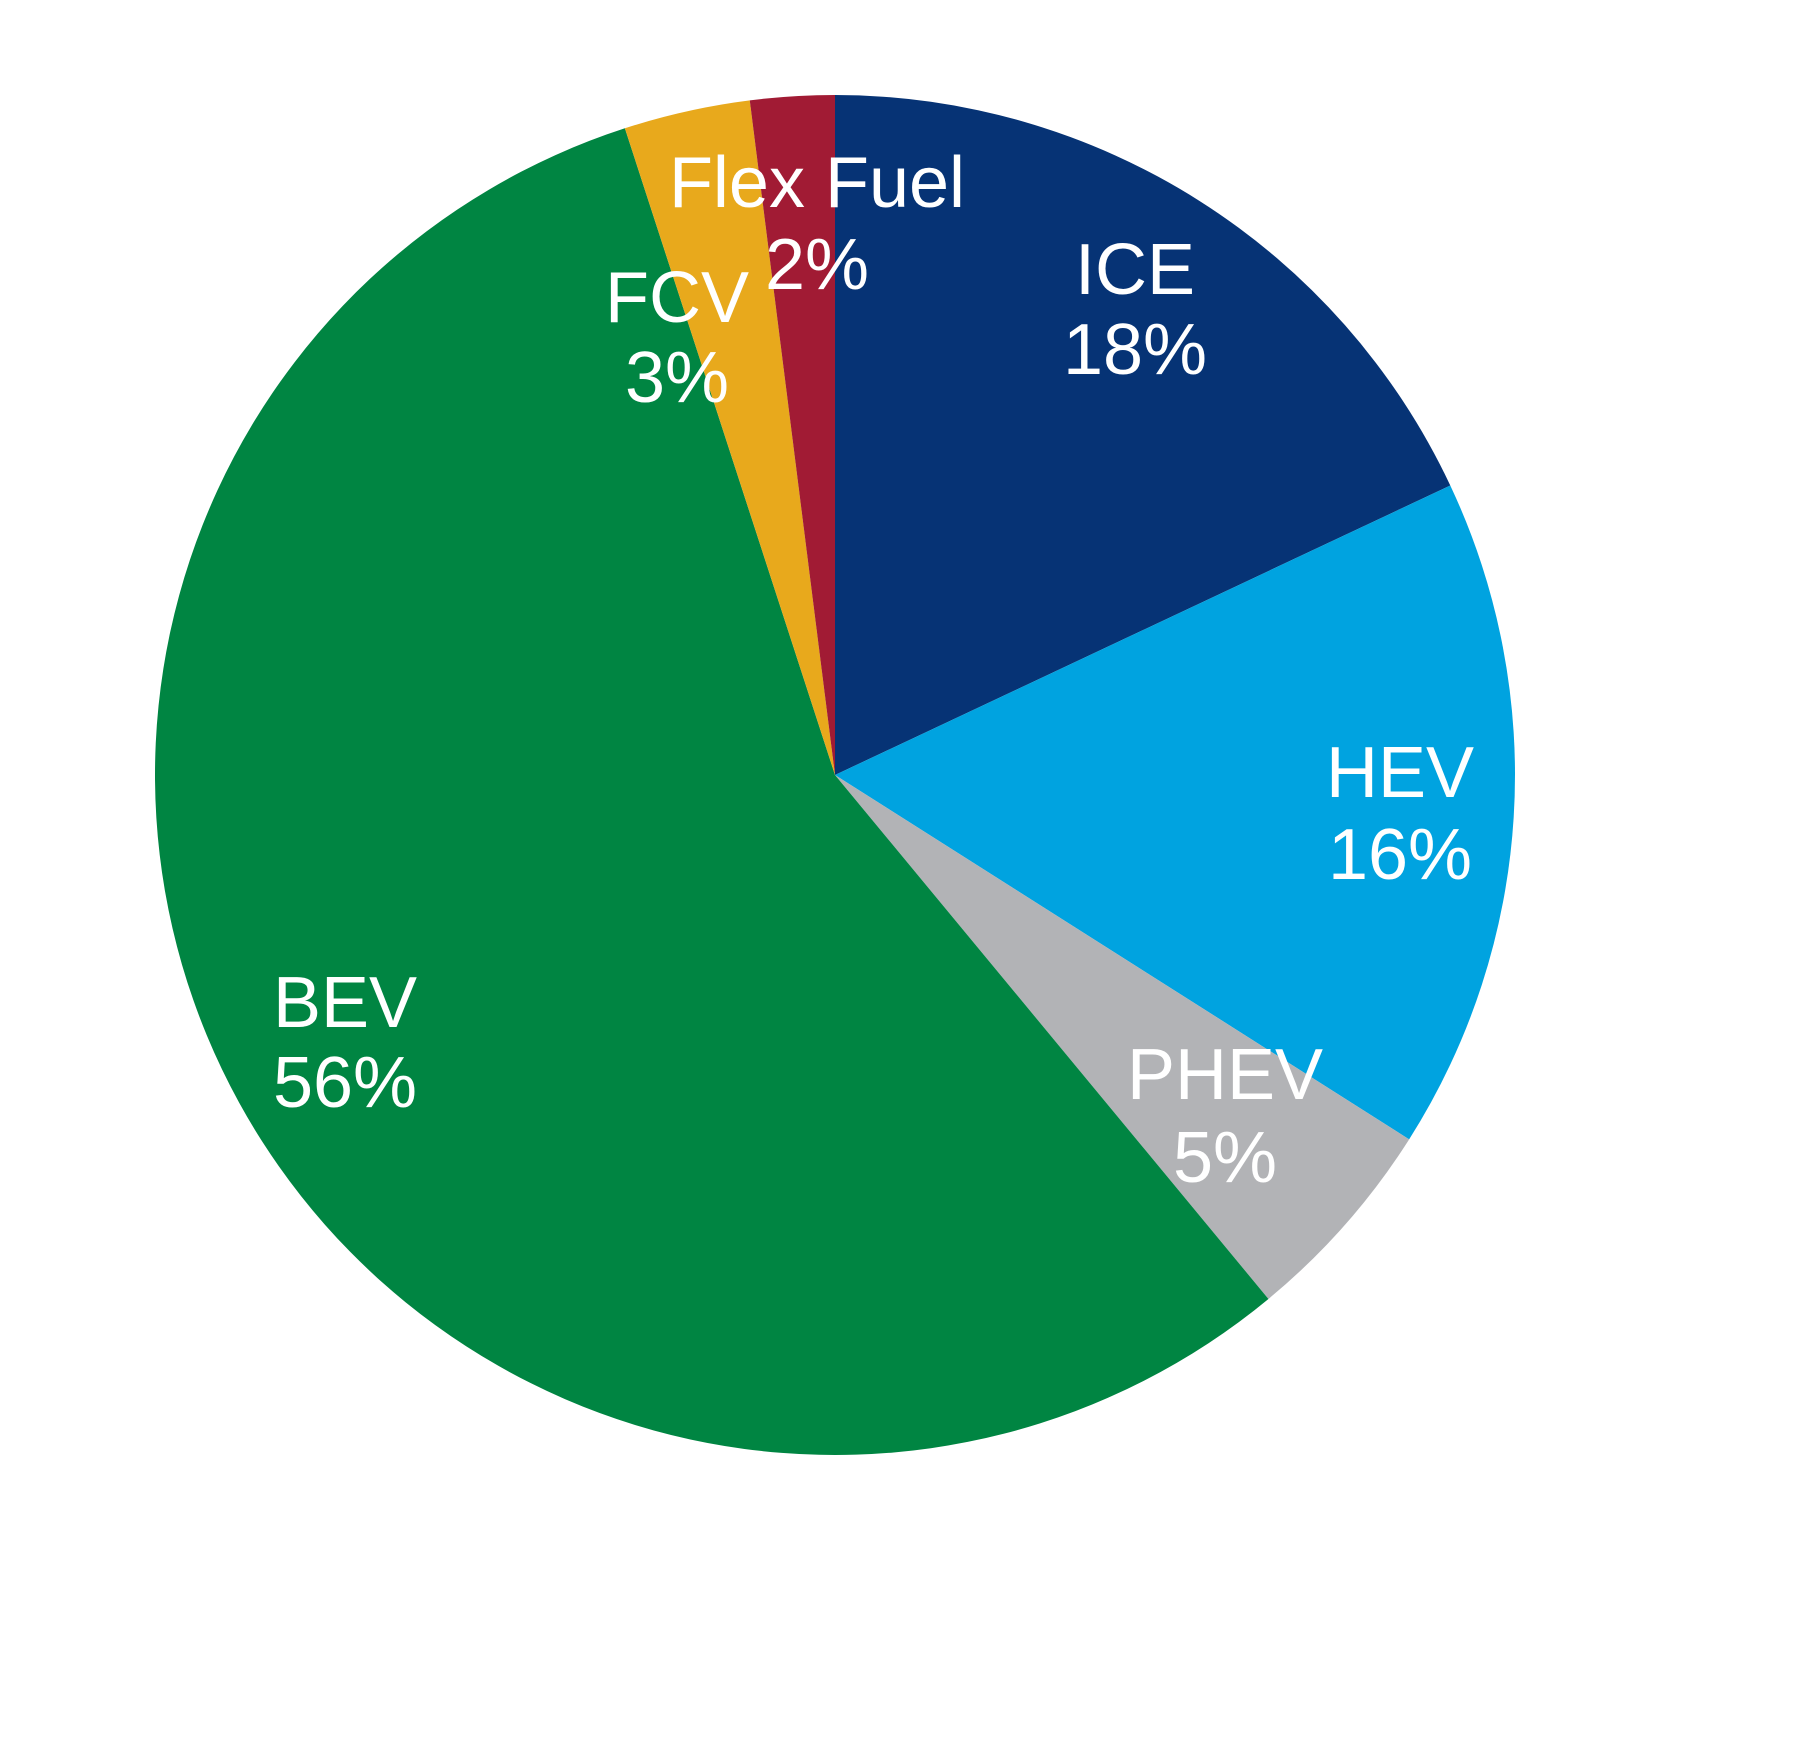 The height and width of the screenshot is (1756, 1800). I want to click on slice-category-label: ICE, so click(1135, 270).